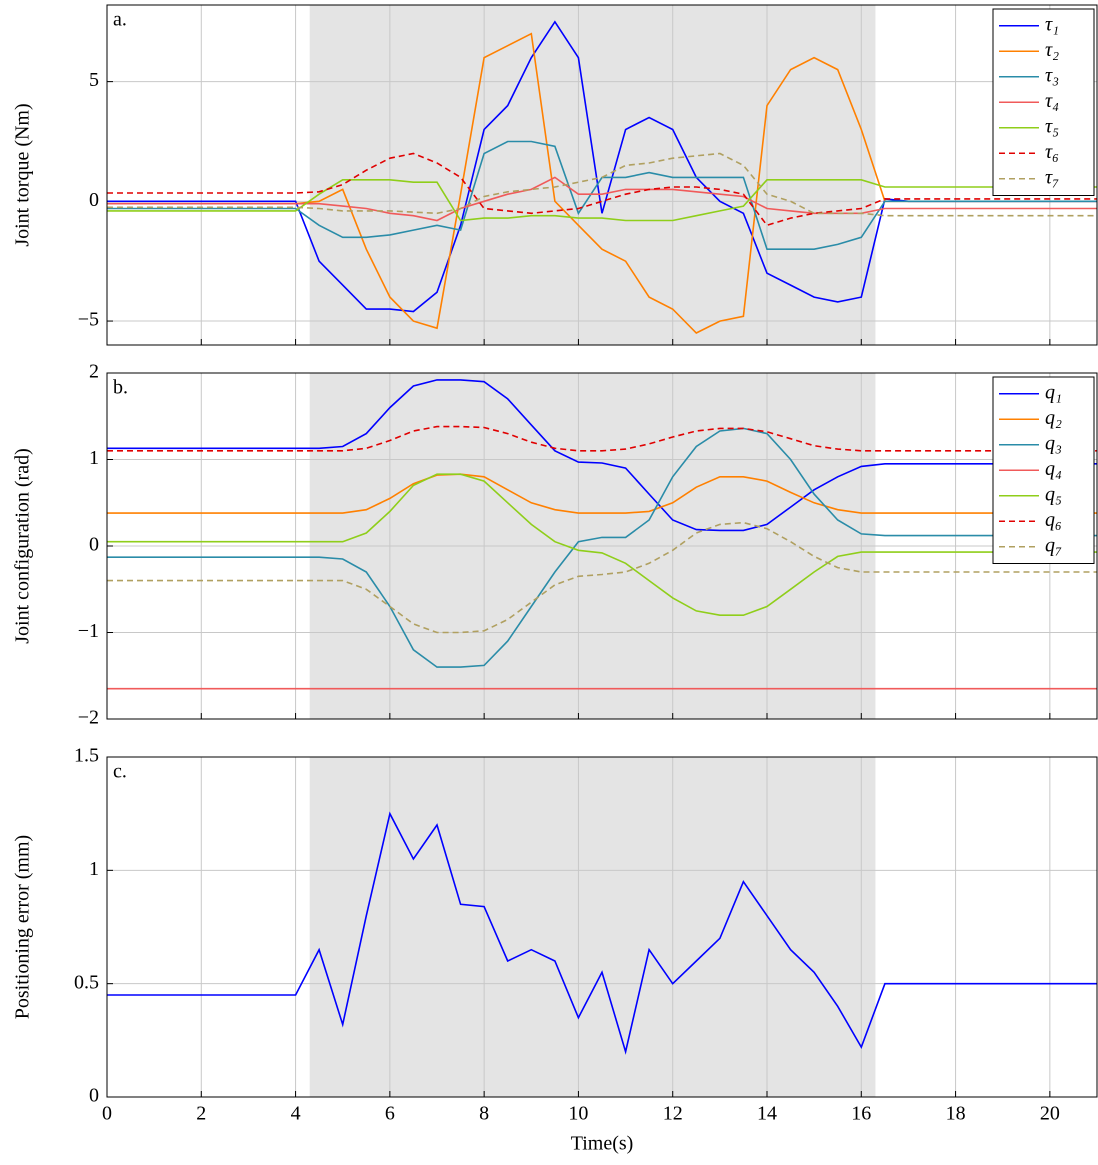 This screenshot has width=1098, height=1165. Describe the element at coordinates (23, 546) in the screenshot. I see `y-axis-label: Joint configuration (rad)` at that location.